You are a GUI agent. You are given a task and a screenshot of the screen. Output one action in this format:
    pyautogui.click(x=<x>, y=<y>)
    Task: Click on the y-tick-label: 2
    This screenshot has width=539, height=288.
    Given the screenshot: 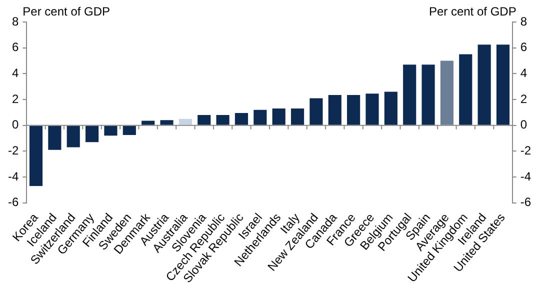 What is the action you would take?
    pyautogui.click(x=15, y=99)
    